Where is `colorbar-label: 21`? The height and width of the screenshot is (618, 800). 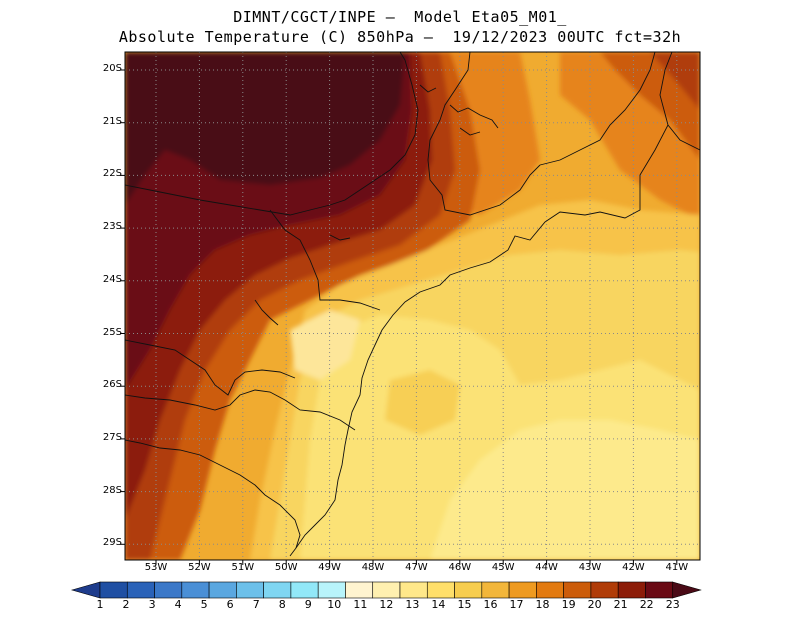 colorbar-label: 21 is located at coordinates (620, 604).